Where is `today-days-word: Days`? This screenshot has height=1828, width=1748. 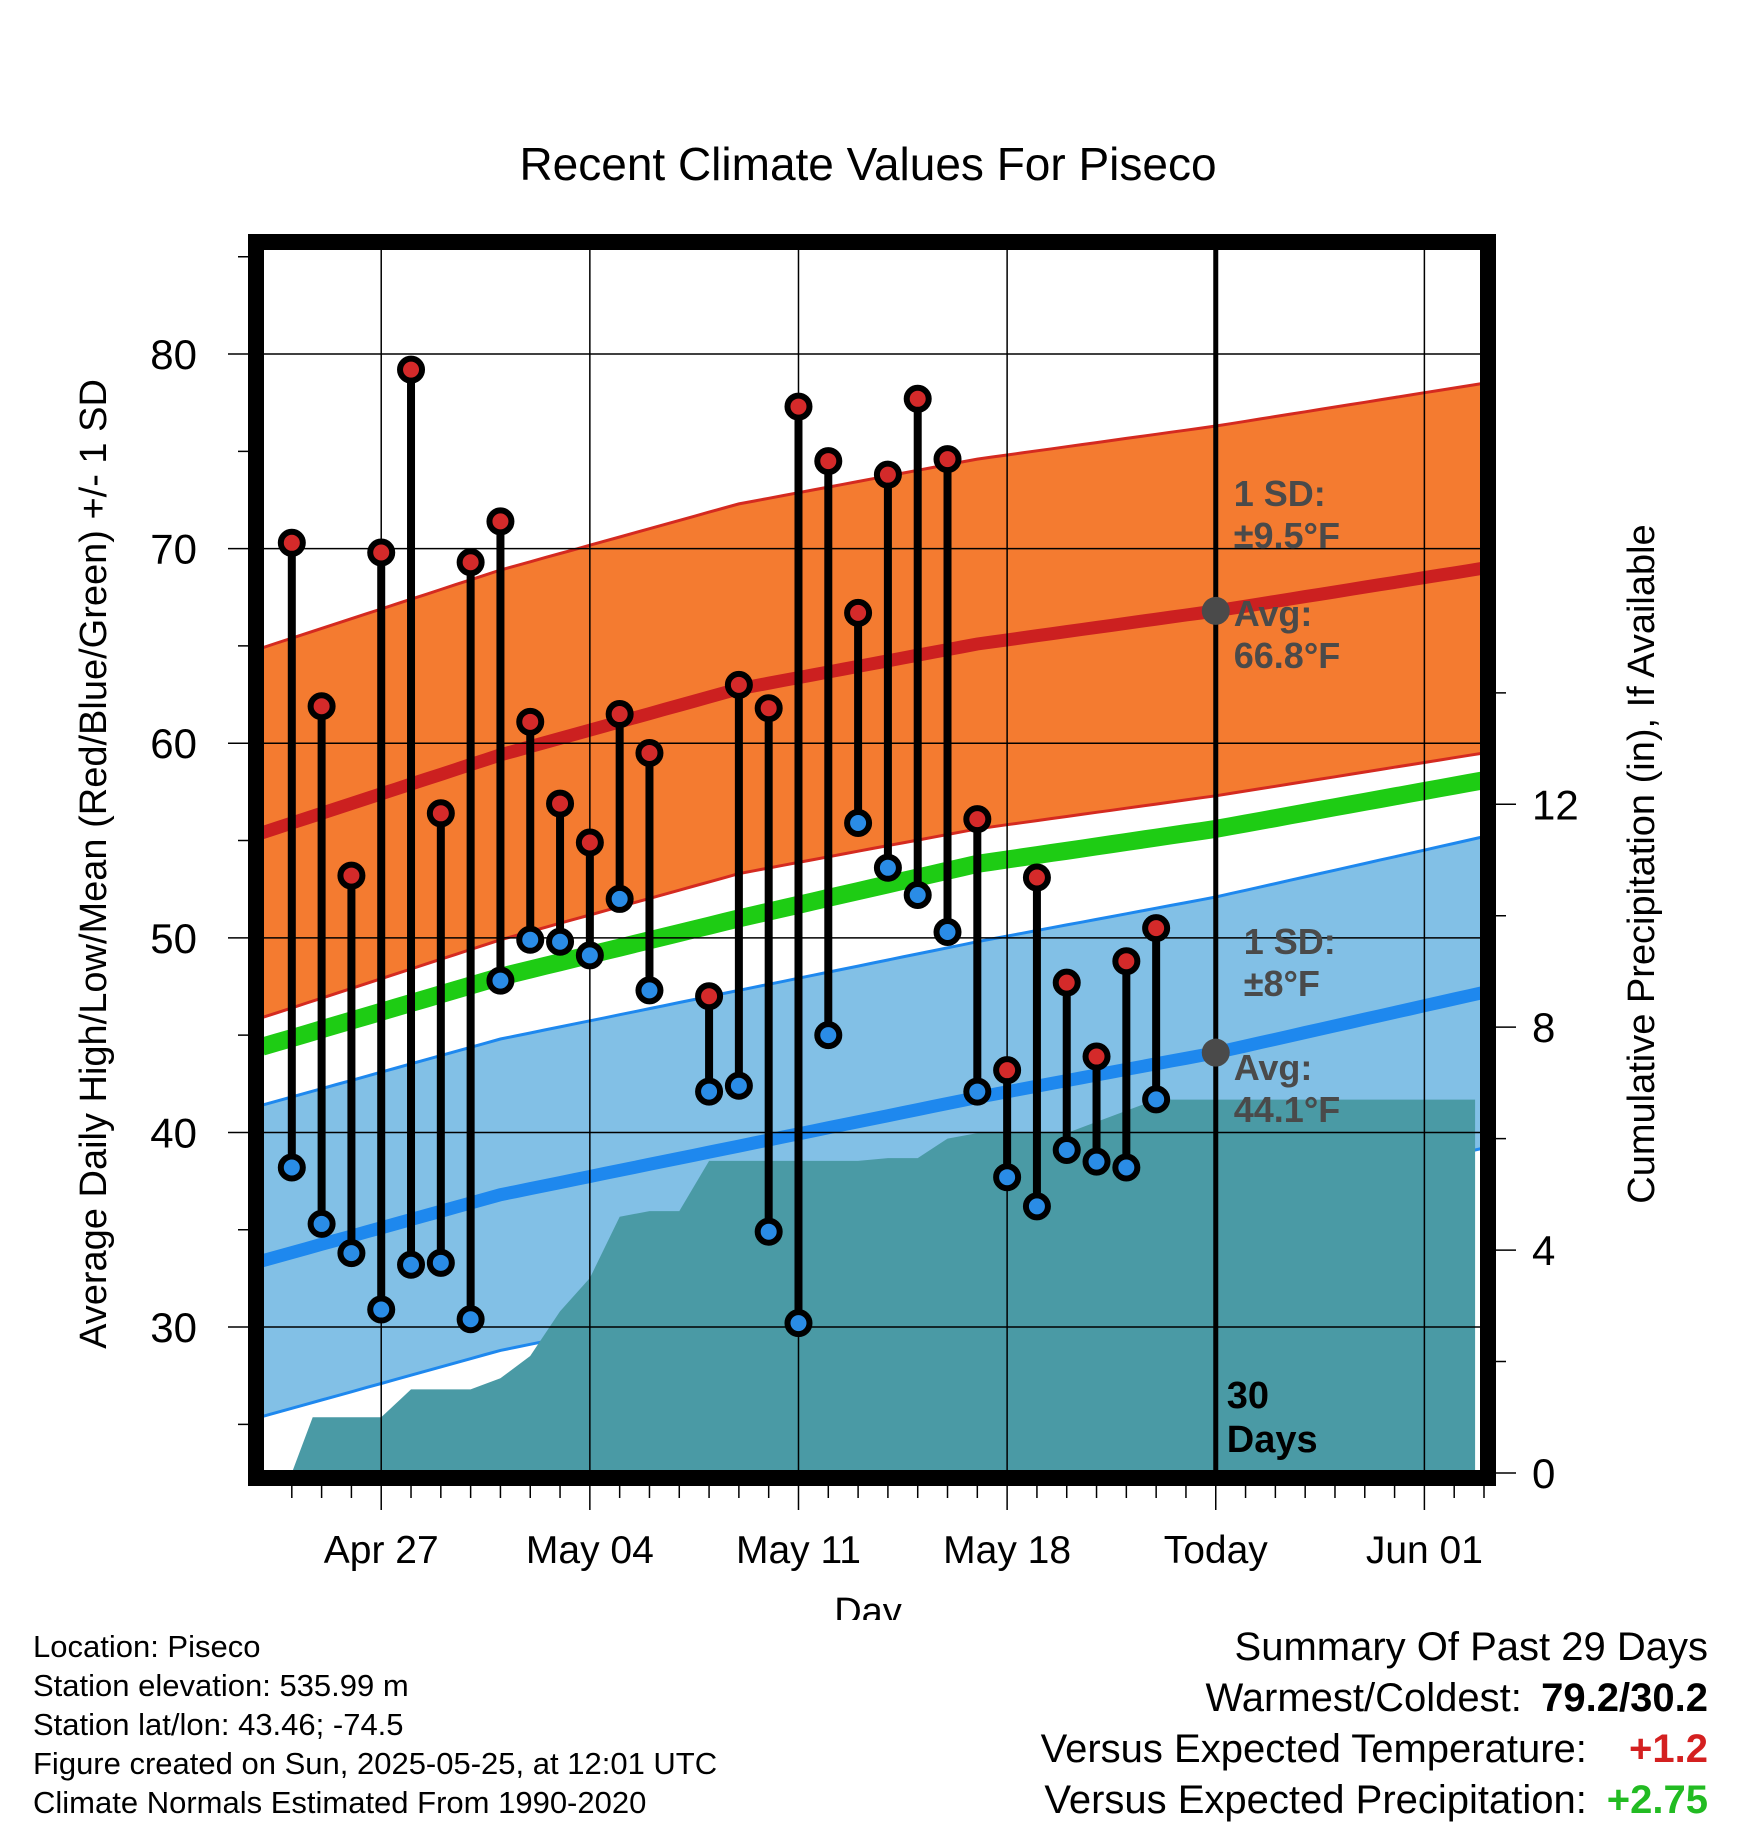 today-days-word: Days is located at coordinates (1272, 1440).